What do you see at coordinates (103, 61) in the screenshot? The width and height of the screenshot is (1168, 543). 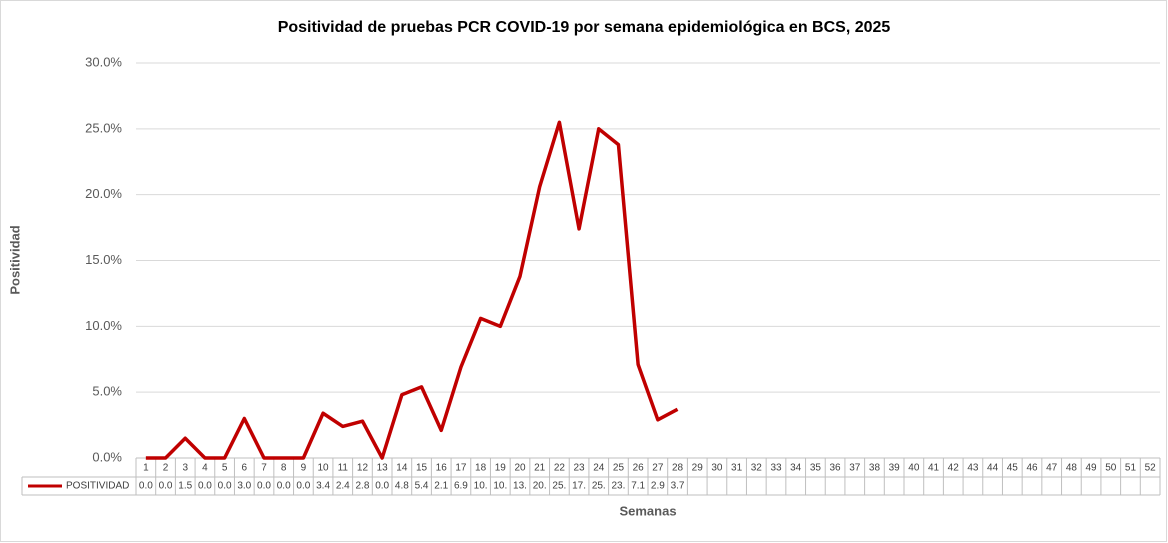 I see `y-tick-label: 30.0%` at bounding box center [103, 61].